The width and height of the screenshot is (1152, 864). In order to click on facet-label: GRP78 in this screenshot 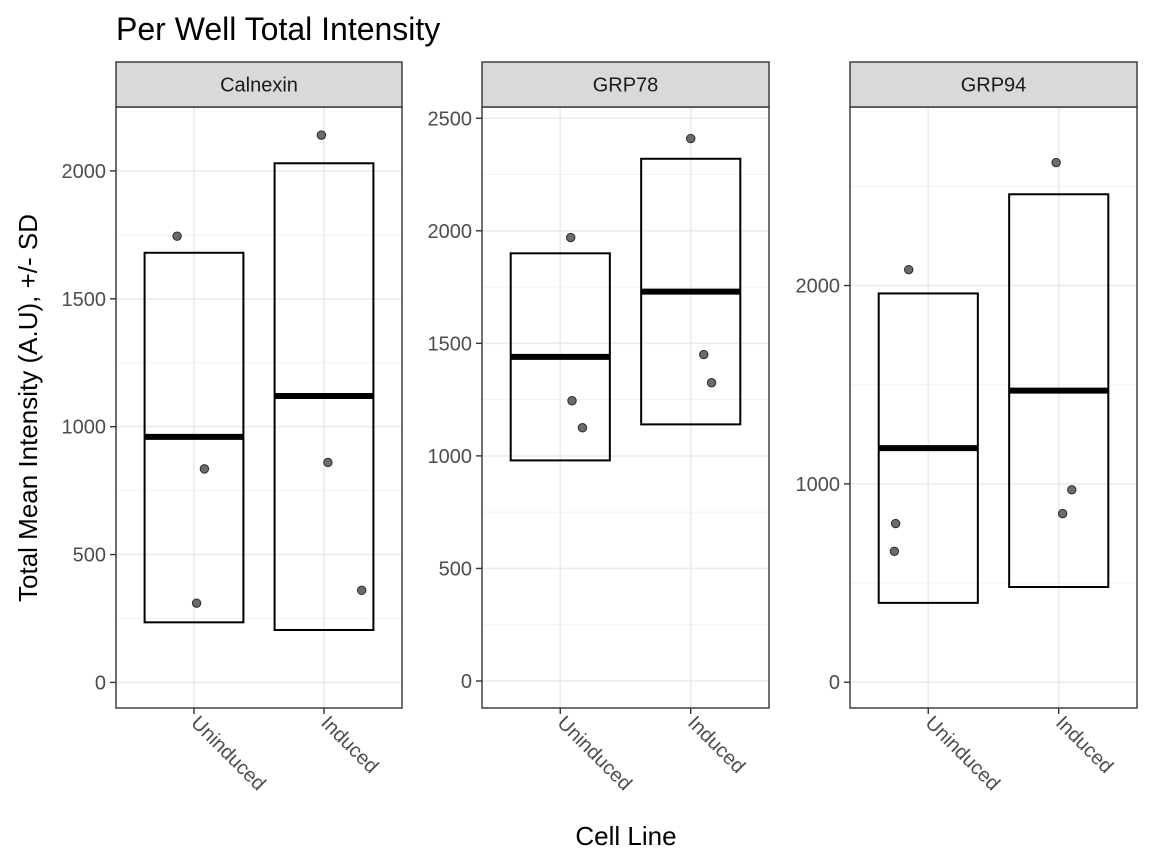, I will do `click(626, 86)`.